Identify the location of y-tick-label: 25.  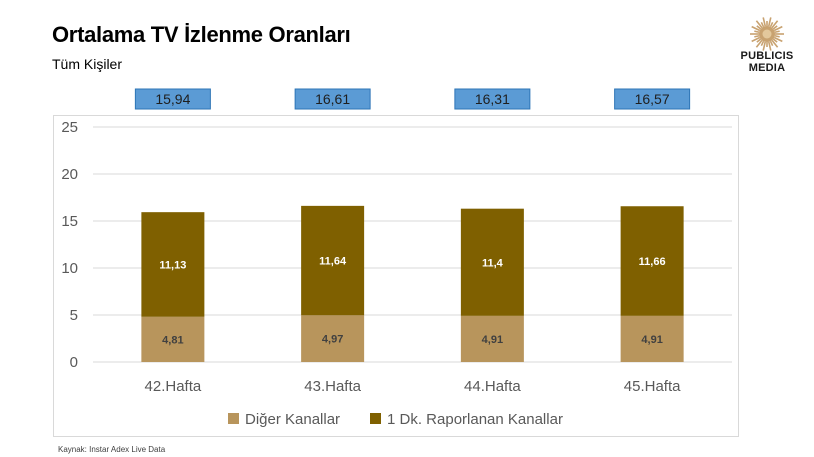
(69, 127).